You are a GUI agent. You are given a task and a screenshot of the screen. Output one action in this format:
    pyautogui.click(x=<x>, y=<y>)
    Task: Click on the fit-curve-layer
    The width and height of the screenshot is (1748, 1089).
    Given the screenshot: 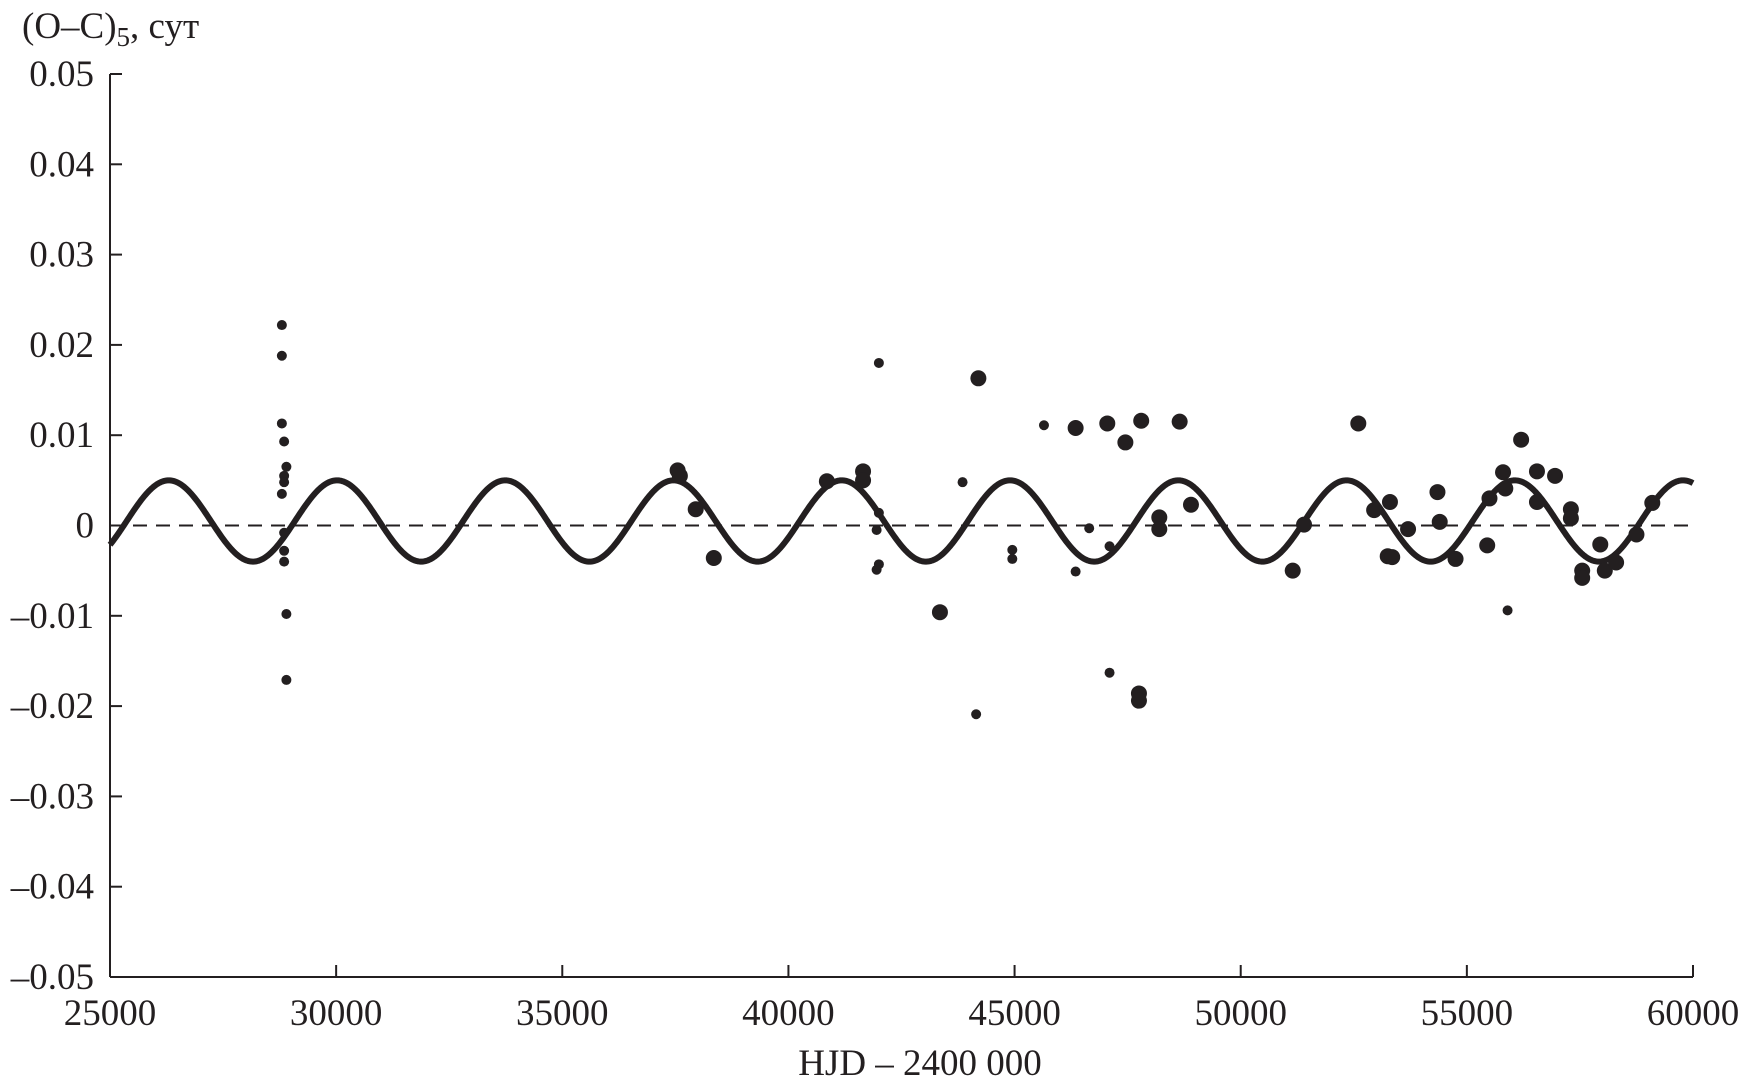 What is the action you would take?
    pyautogui.click(x=901, y=521)
    